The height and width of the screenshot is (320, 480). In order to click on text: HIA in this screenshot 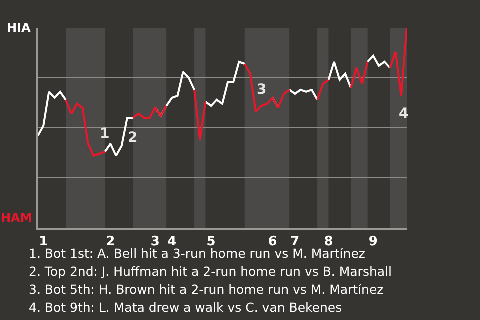, I will do `click(19, 28)`.